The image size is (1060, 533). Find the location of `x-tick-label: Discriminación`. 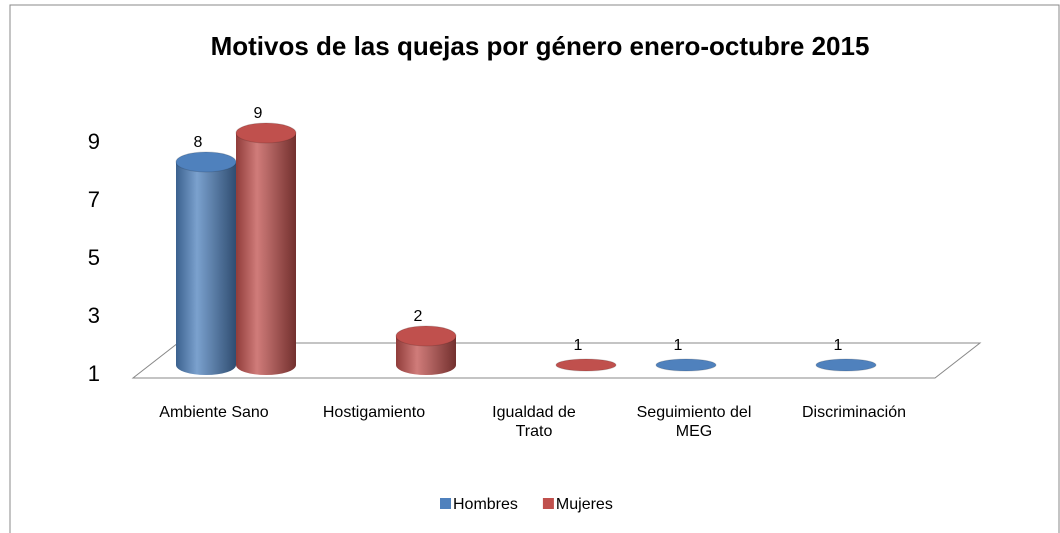

x-tick-label: Discriminación is located at coordinates (854, 412).